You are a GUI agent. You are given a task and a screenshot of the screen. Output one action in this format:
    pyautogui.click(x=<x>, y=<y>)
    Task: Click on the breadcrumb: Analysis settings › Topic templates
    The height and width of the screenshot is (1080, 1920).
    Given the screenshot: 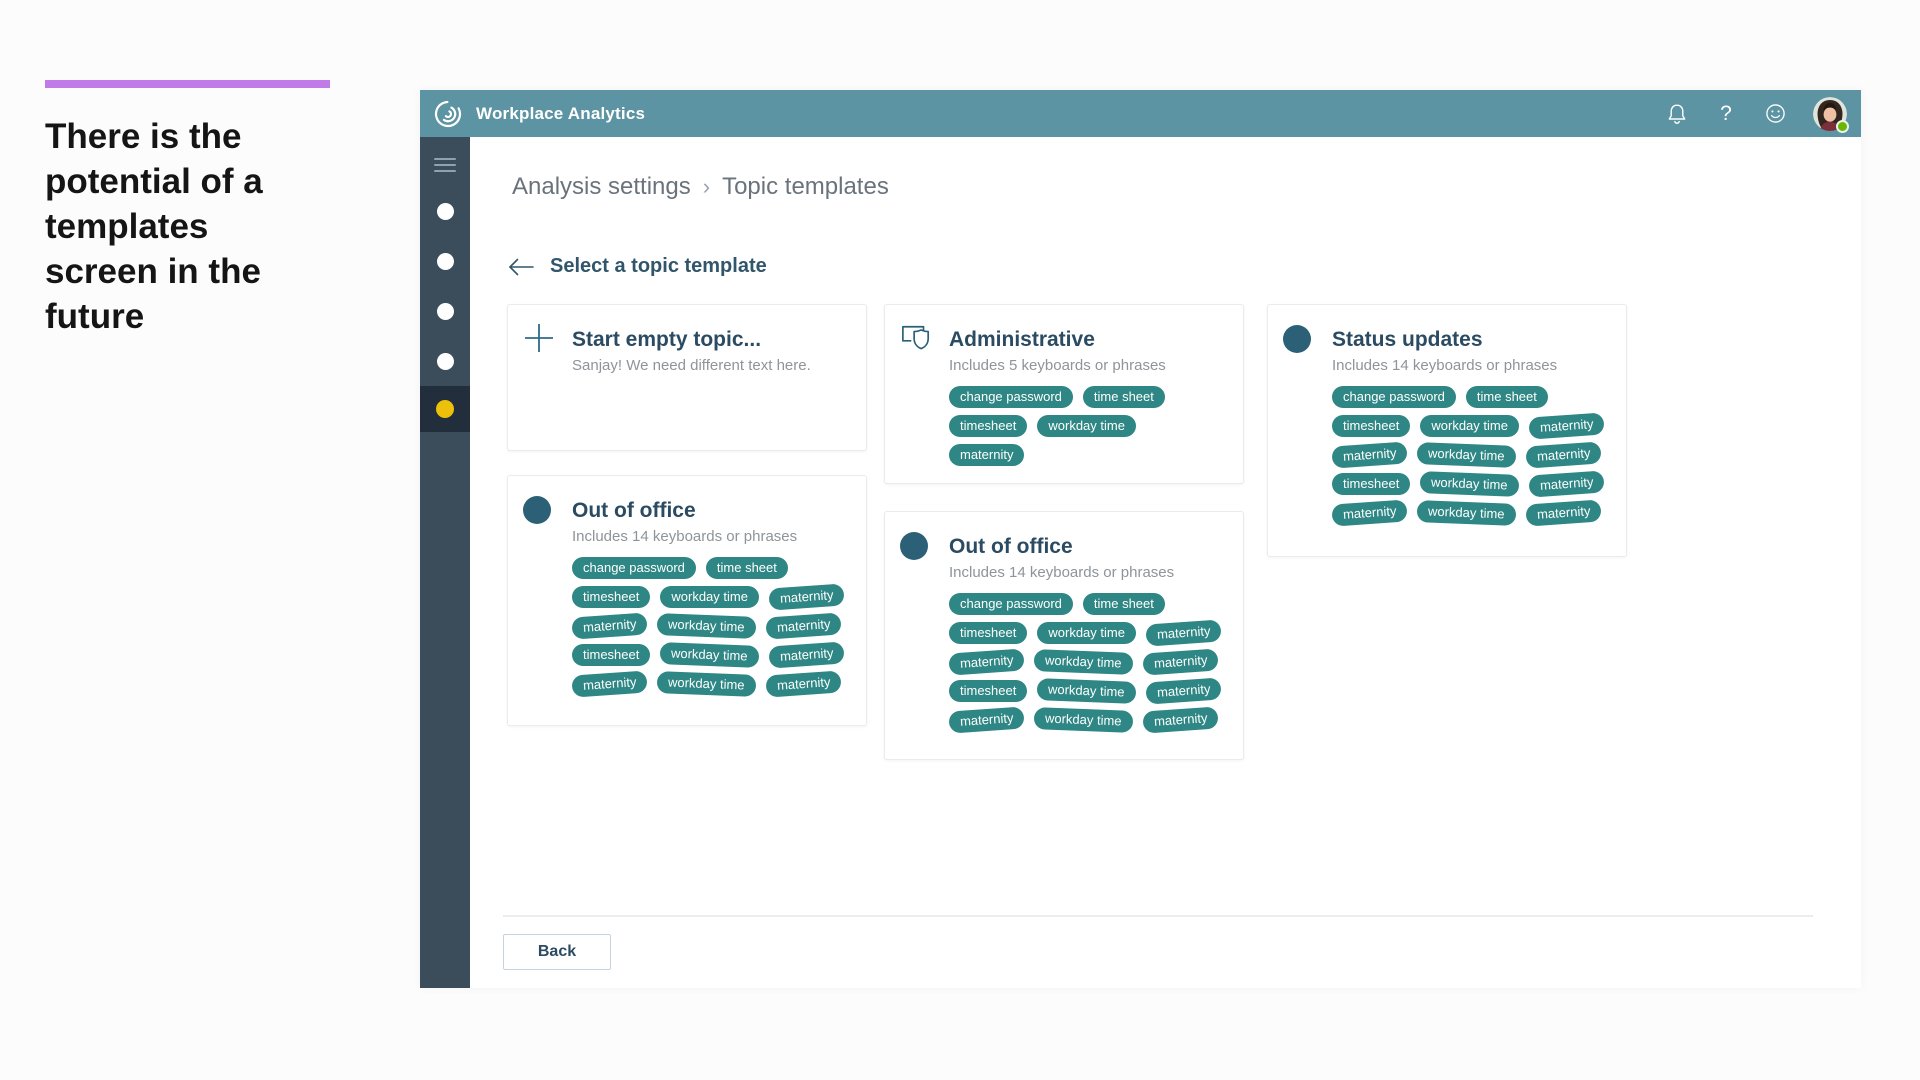 What is the action you would take?
    pyautogui.click(x=700, y=187)
    